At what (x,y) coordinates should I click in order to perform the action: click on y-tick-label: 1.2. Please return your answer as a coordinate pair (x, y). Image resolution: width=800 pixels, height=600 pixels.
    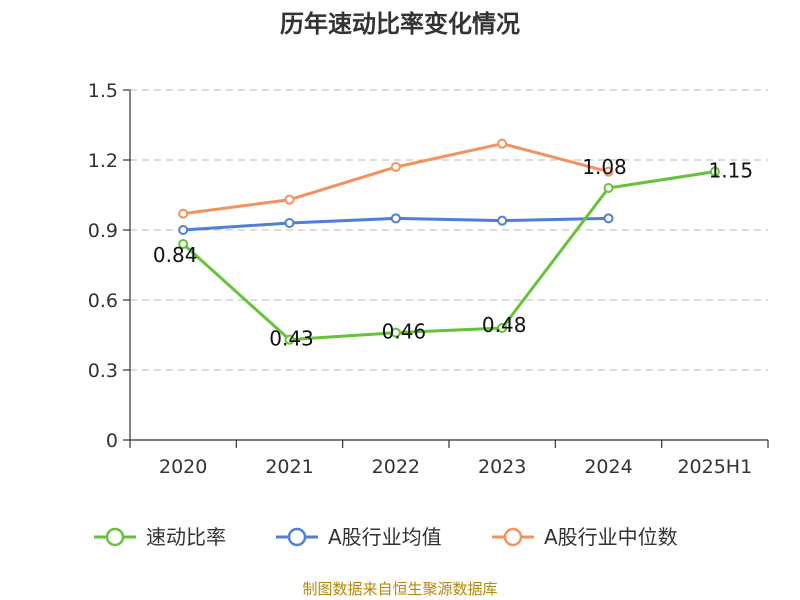
    Looking at the image, I should click on (103, 161).